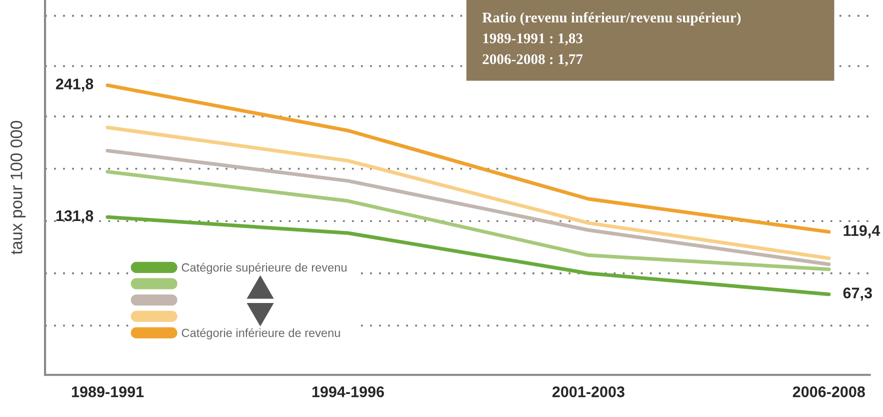 The height and width of the screenshot is (417, 883). Describe the element at coordinates (857, 294) in the screenshot. I see `data-label: 67,3` at that location.